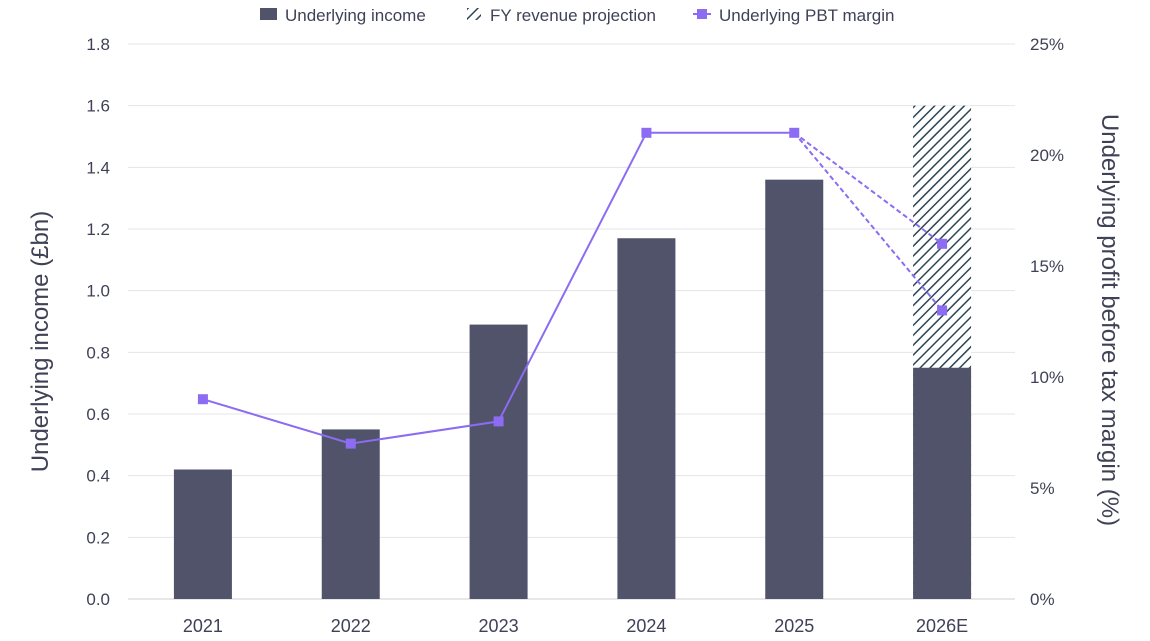  I want to click on y-axis-label: Underlying income (£bn), so click(40, 341).